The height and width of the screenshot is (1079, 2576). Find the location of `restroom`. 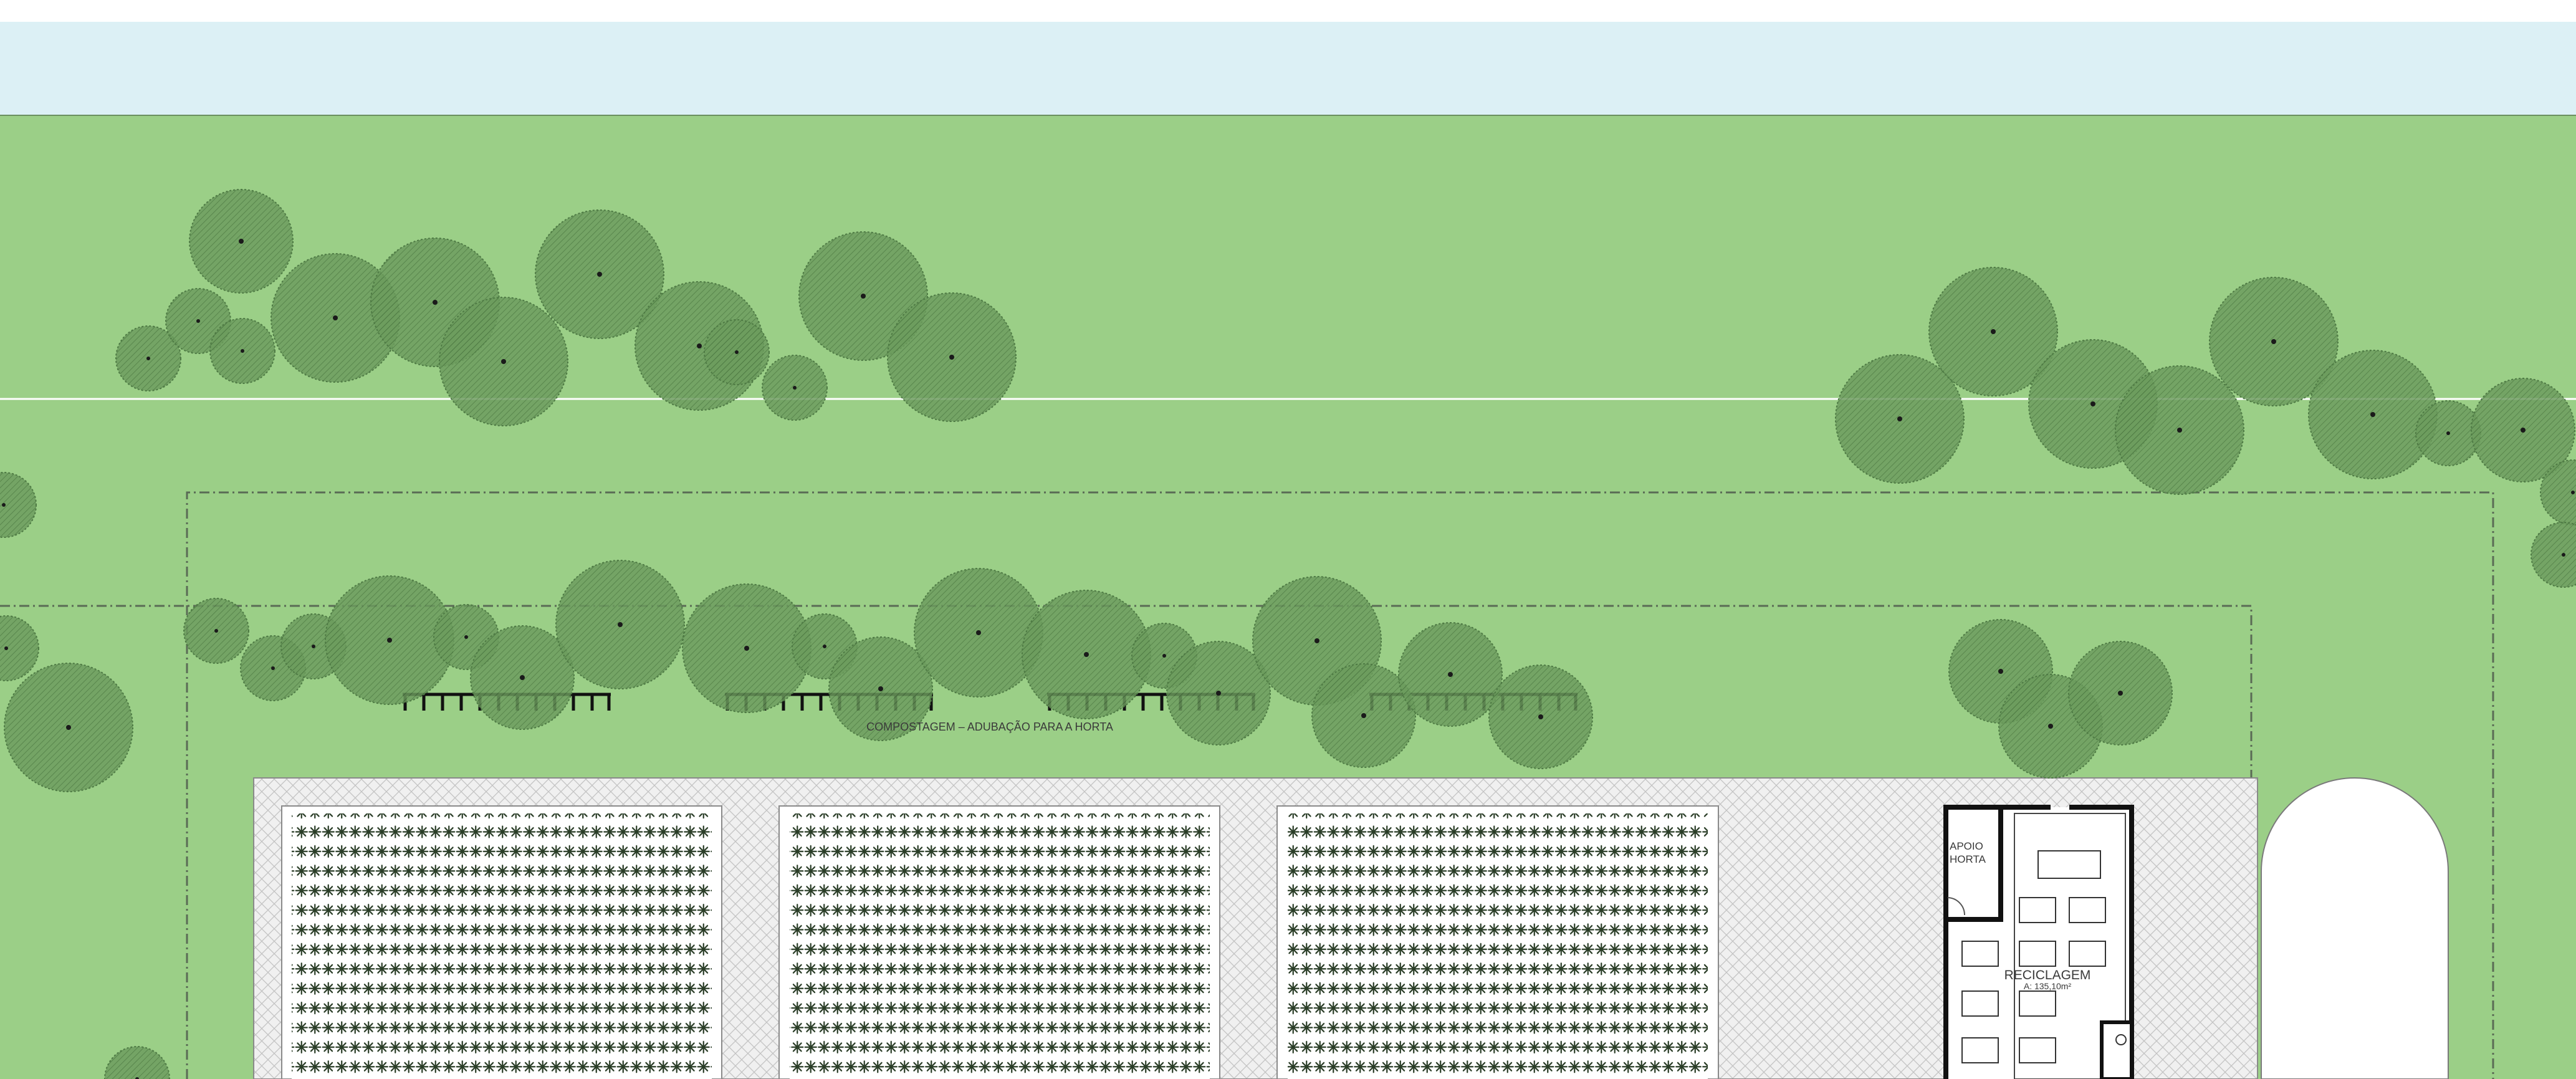

restroom is located at coordinates (2116, 1049).